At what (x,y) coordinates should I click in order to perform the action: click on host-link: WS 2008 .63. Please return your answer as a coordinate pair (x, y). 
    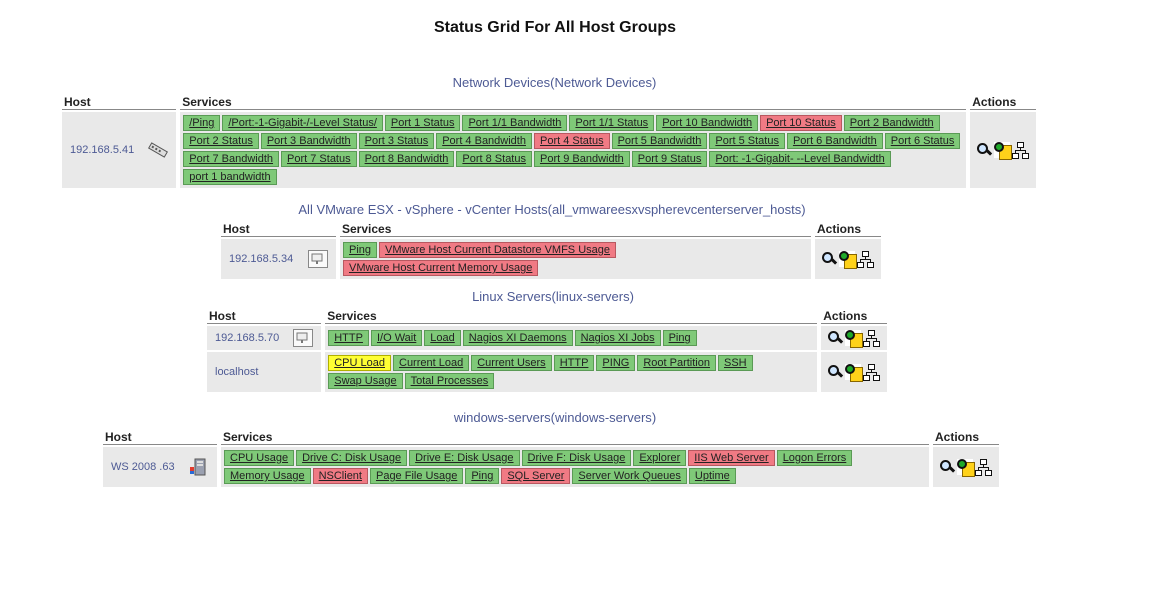
    Looking at the image, I should click on (143, 467).